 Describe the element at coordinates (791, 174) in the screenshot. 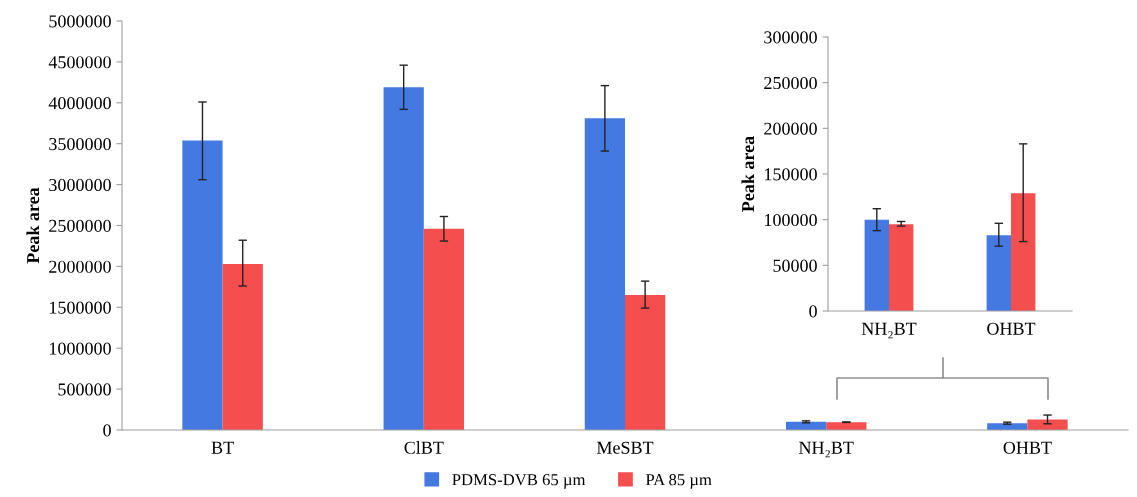

I see `y-tick-label: 150000` at that location.